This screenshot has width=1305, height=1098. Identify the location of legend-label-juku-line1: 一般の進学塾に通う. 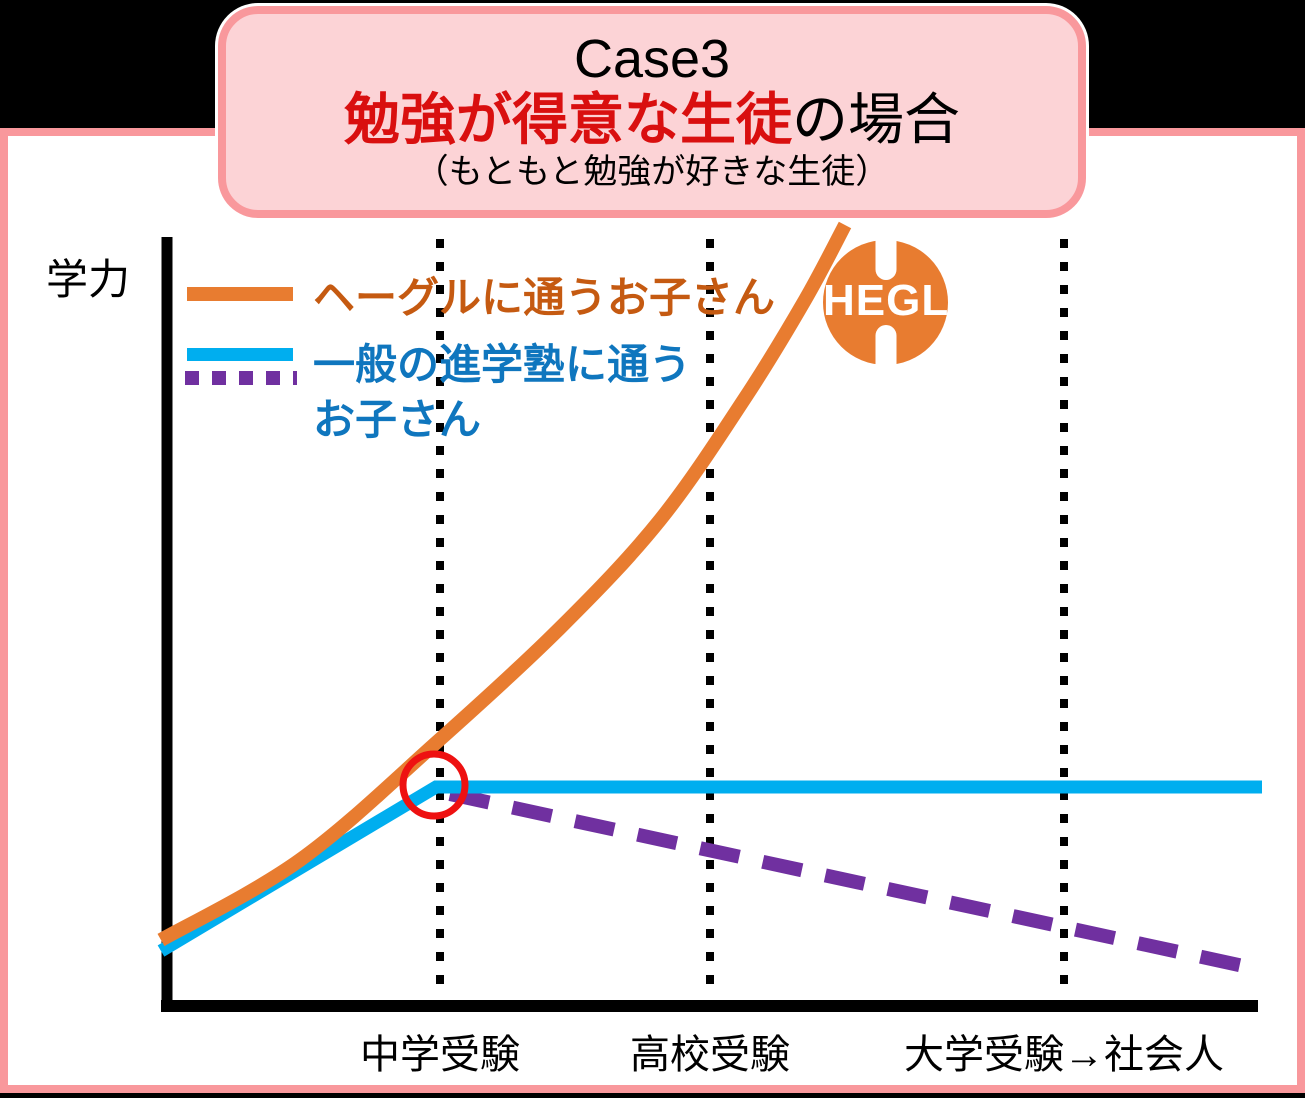
(502, 364).